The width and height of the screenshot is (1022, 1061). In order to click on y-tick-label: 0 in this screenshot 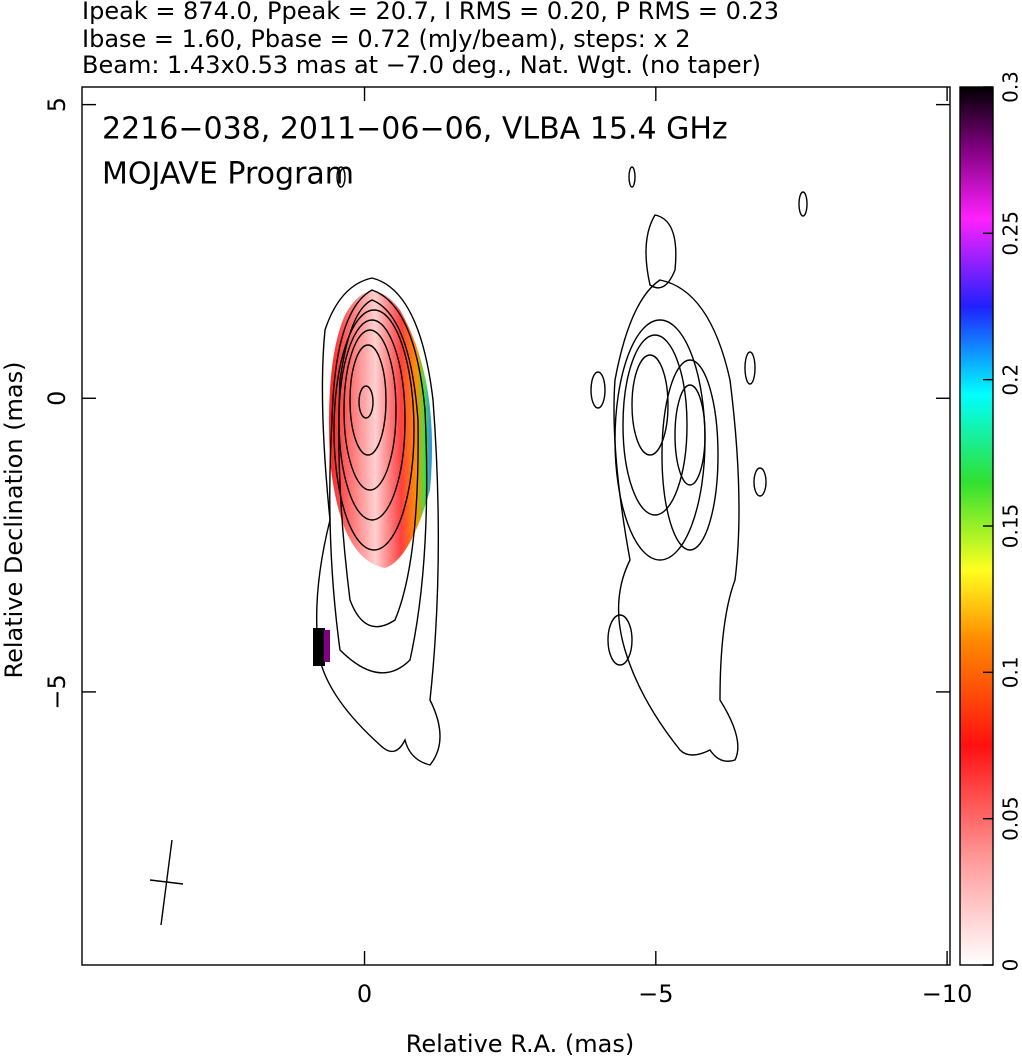, I will do `click(57, 398)`.